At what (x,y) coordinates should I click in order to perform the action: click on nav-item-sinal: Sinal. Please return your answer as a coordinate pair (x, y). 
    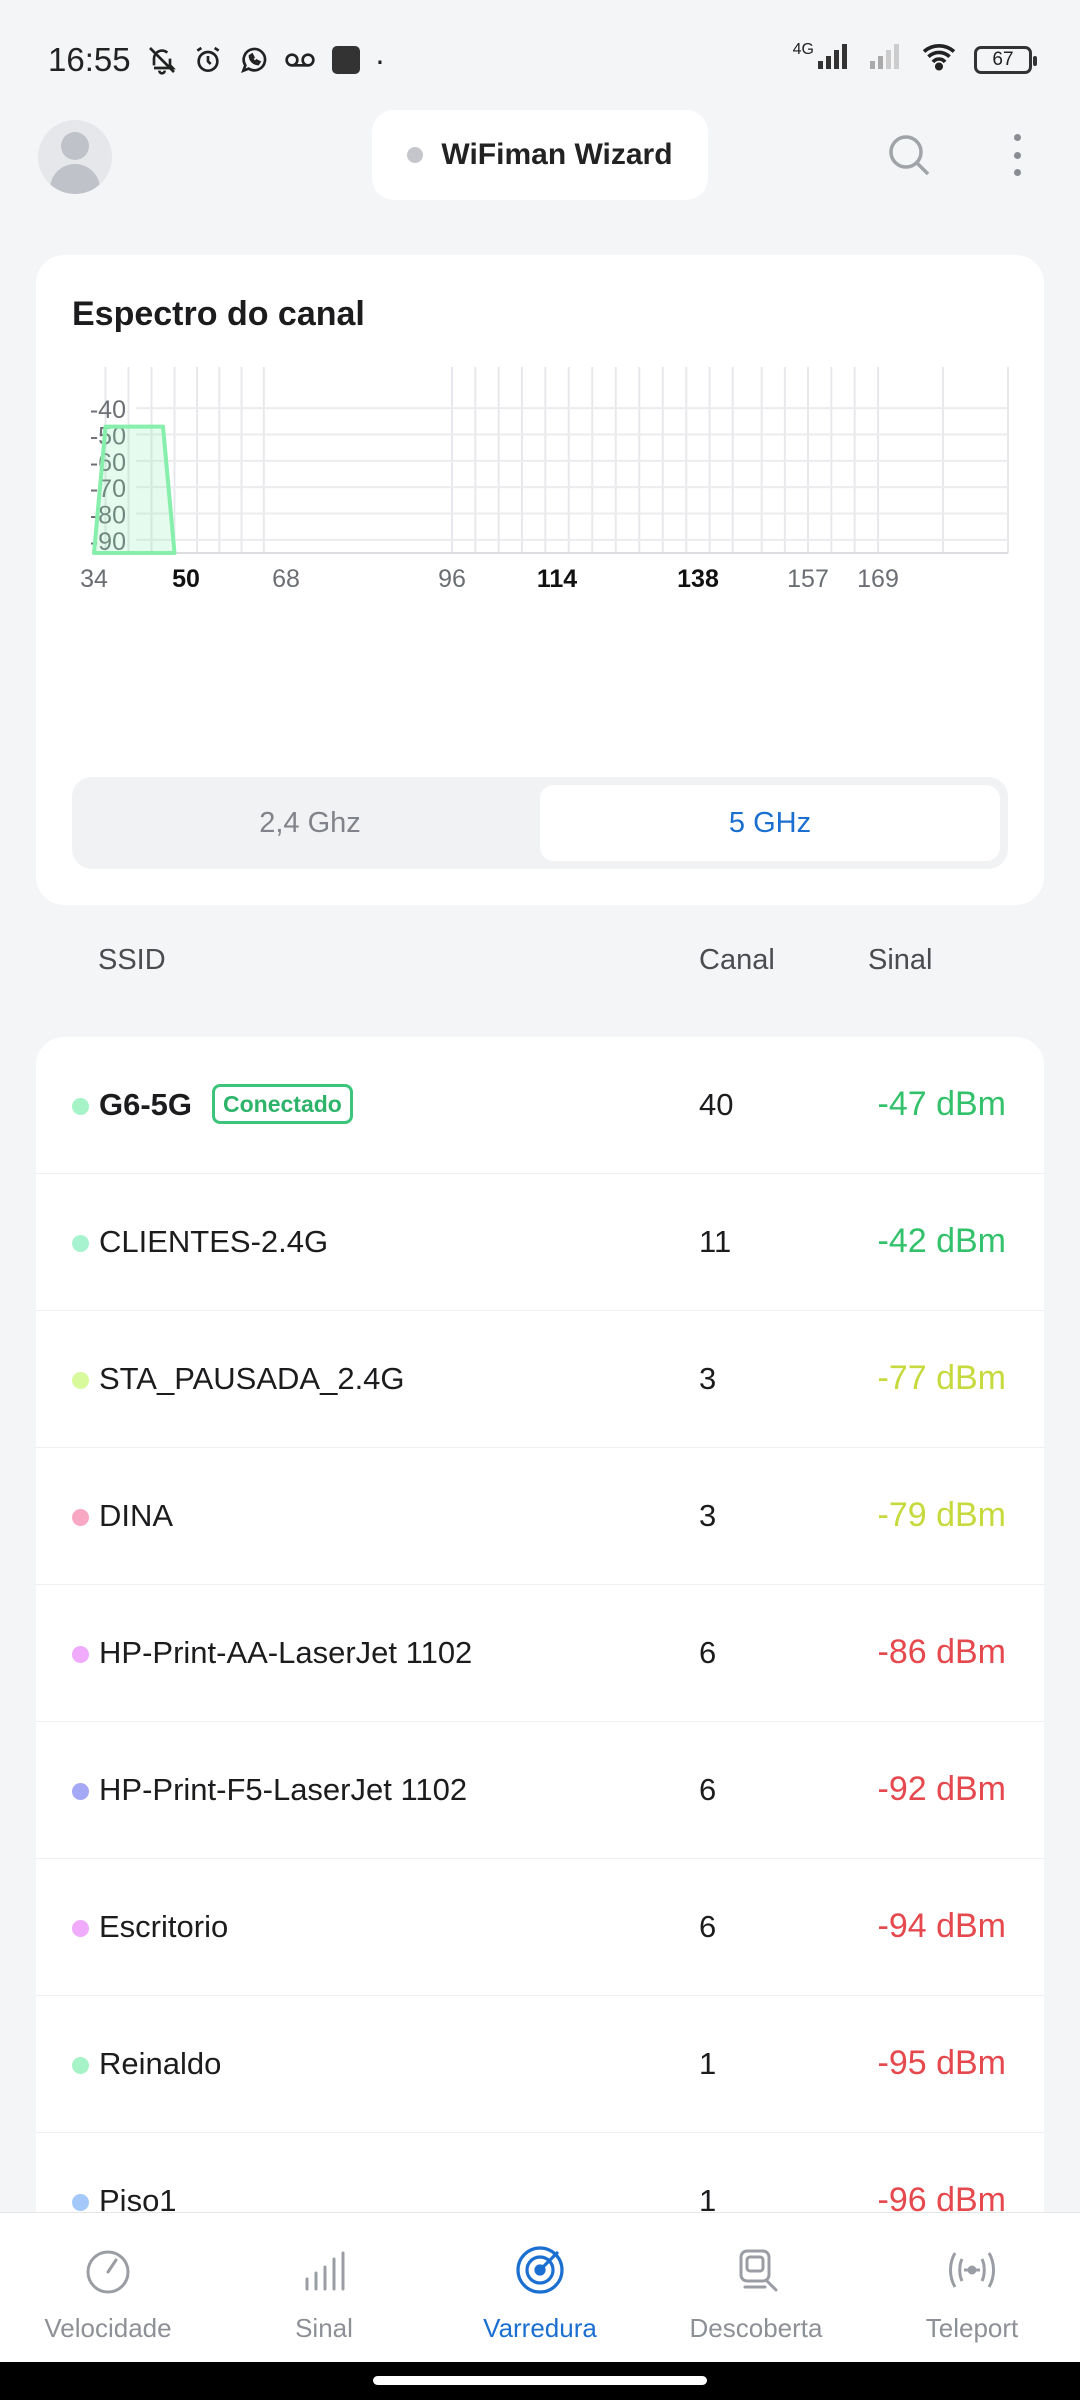
    Looking at the image, I should click on (324, 2287).